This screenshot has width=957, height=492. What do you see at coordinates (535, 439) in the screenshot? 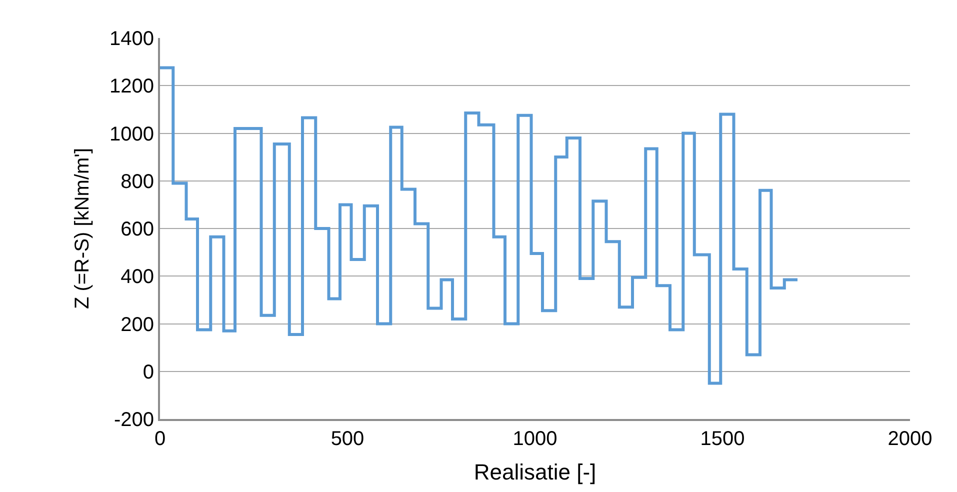
I see `x-tick-label: 1000` at bounding box center [535, 439].